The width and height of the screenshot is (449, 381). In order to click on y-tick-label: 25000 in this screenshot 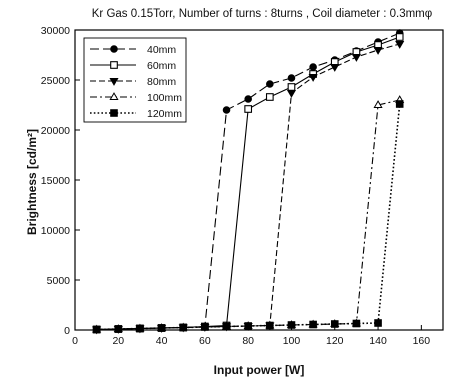, I will do `click(55, 81)`.